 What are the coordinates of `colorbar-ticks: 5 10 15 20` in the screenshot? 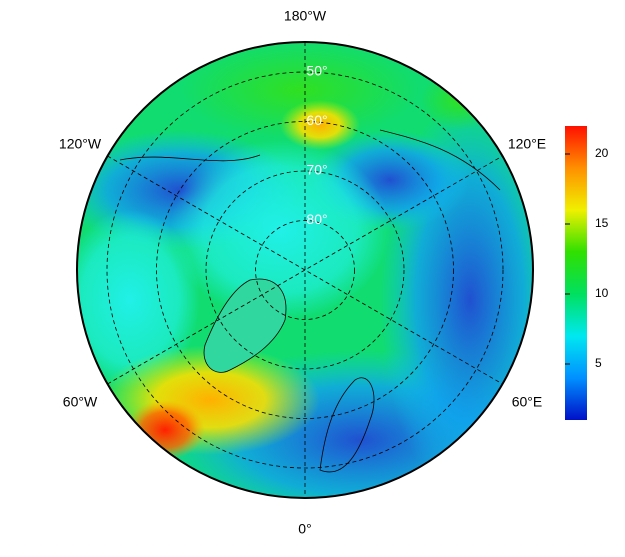 It's located at (587, 258).